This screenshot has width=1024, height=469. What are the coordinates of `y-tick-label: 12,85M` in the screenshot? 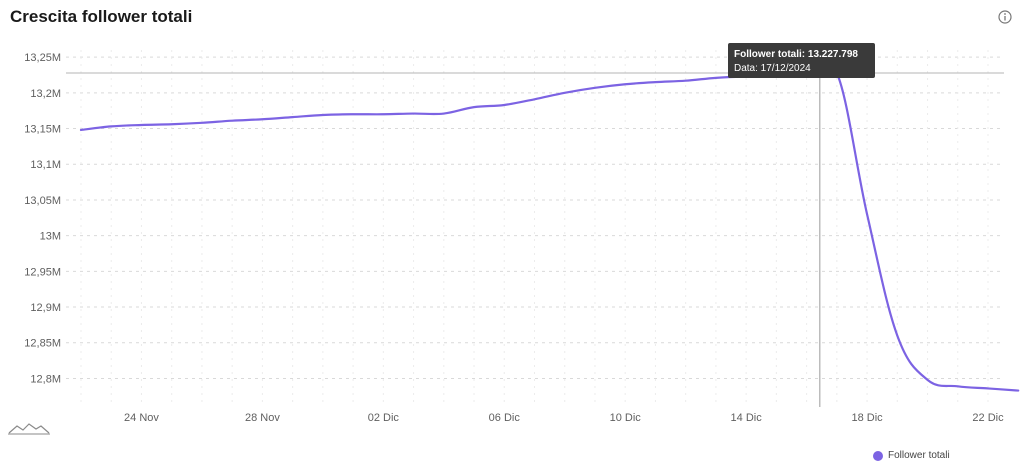 It's located at (42, 344).